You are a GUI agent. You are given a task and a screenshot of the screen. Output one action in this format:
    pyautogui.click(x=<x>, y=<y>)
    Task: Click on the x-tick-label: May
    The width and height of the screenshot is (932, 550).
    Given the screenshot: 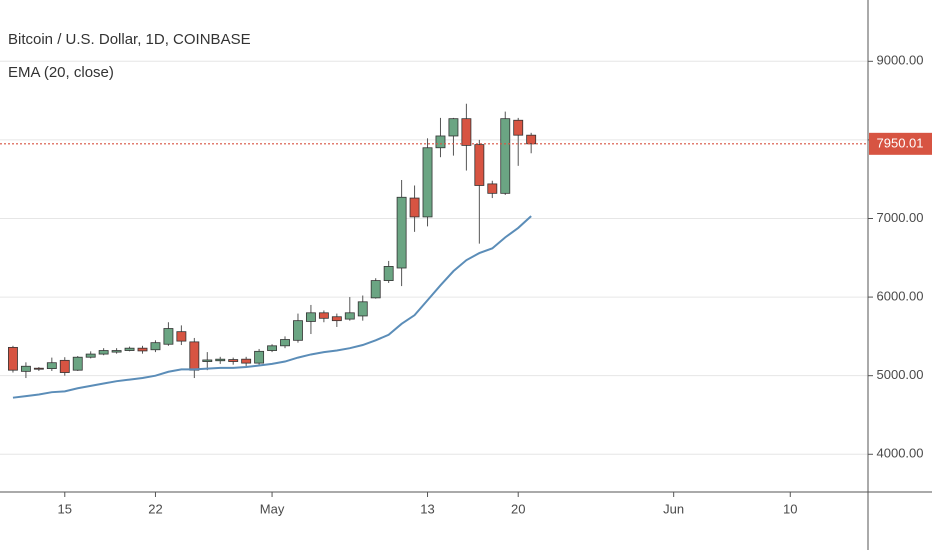 What is the action you would take?
    pyautogui.click(x=272, y=508)
    